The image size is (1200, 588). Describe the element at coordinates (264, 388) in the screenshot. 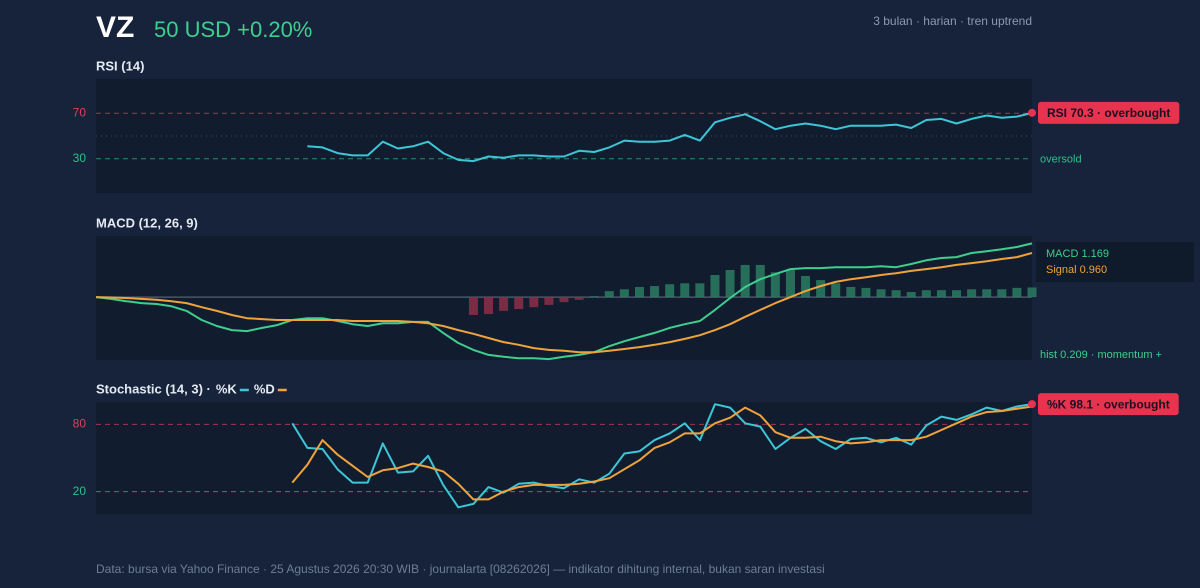

I see `legend-label: %D` at that location.